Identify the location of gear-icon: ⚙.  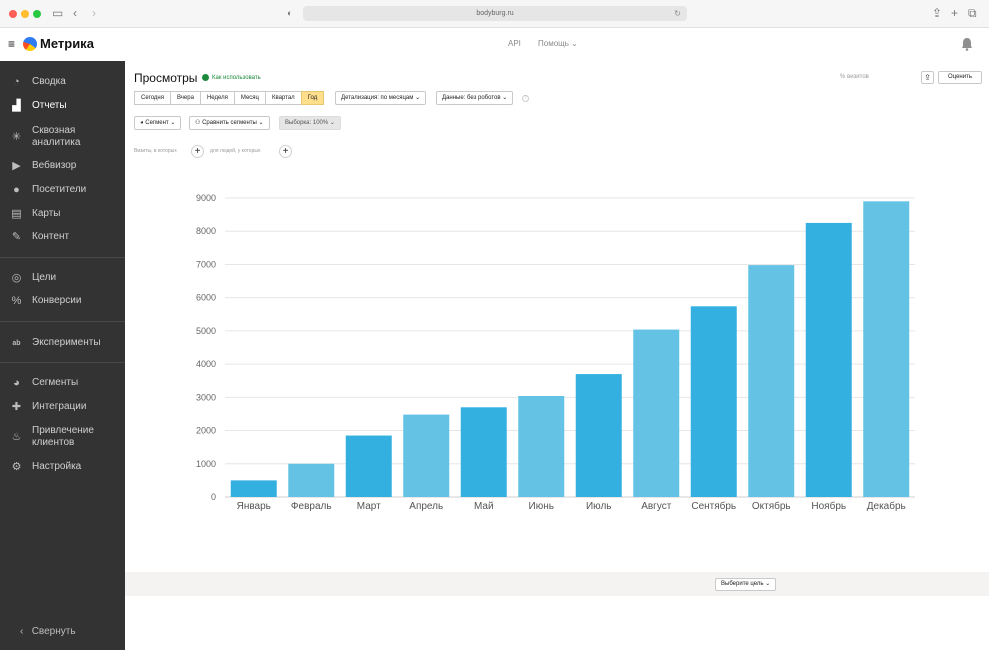
(16, 466).